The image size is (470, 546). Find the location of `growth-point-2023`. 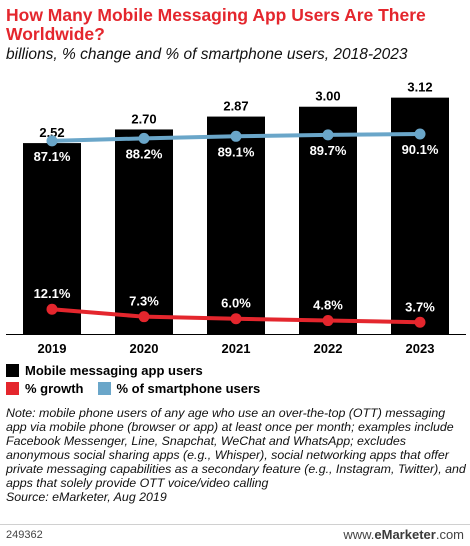

growth-point-2023 is located at coordinates (420, 322).